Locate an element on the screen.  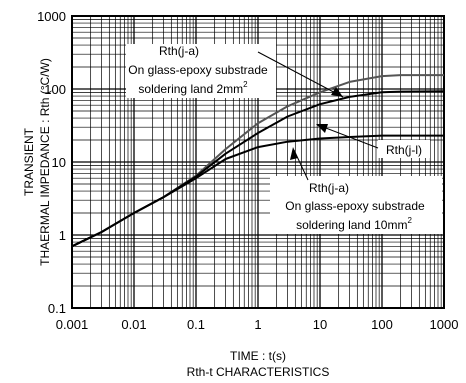
y-tick-label: 10 is located at coordinates (59, 162).